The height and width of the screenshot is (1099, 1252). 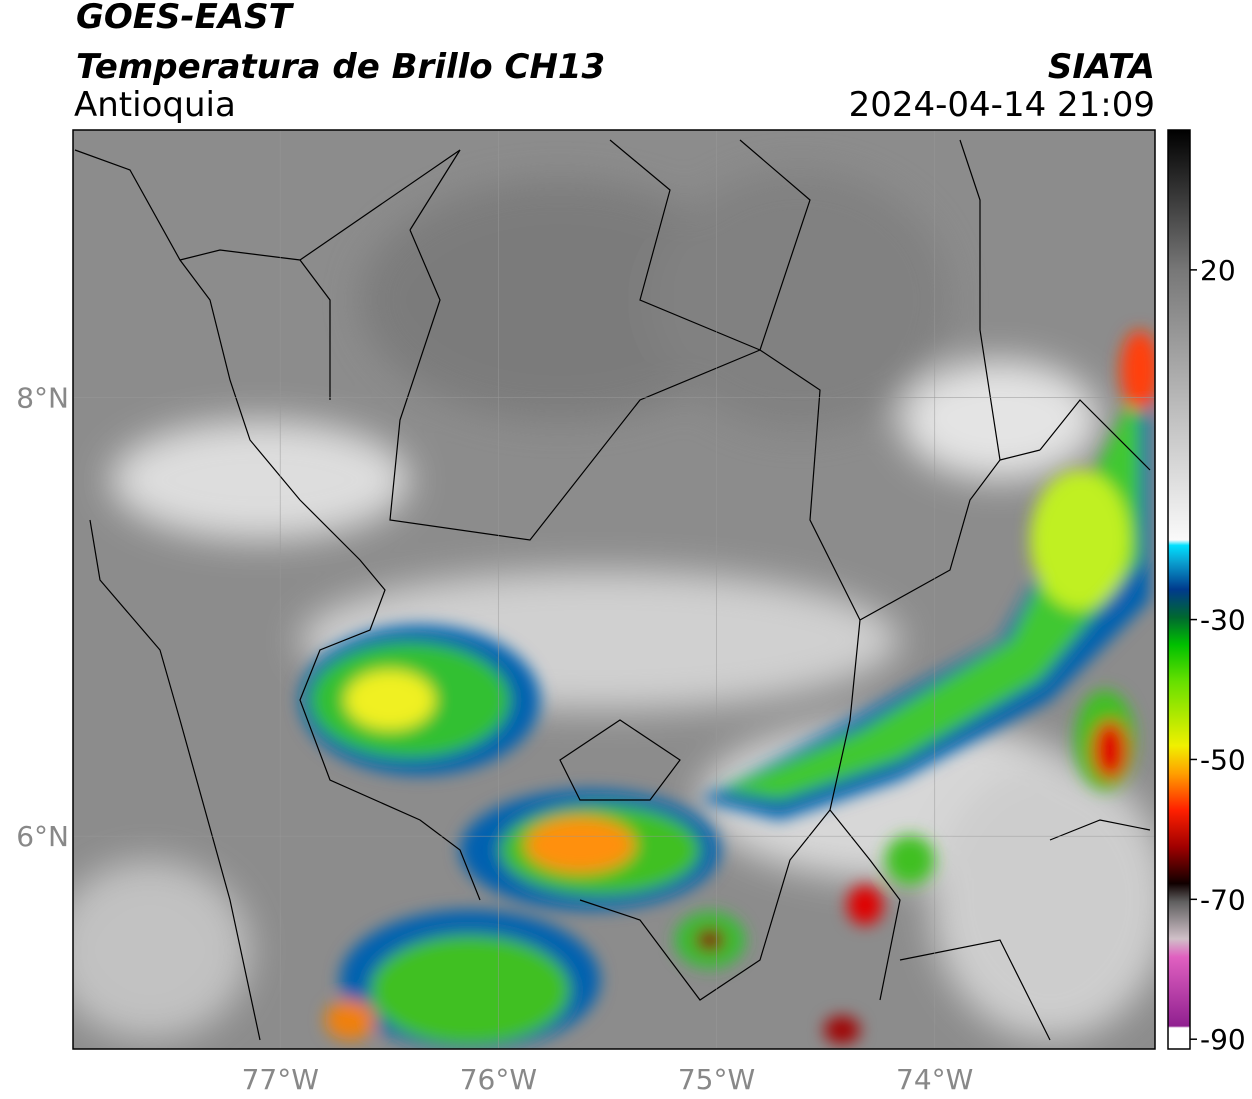 I want to click on lon-tick-label: 74°W, so click(x=934, y=1079).